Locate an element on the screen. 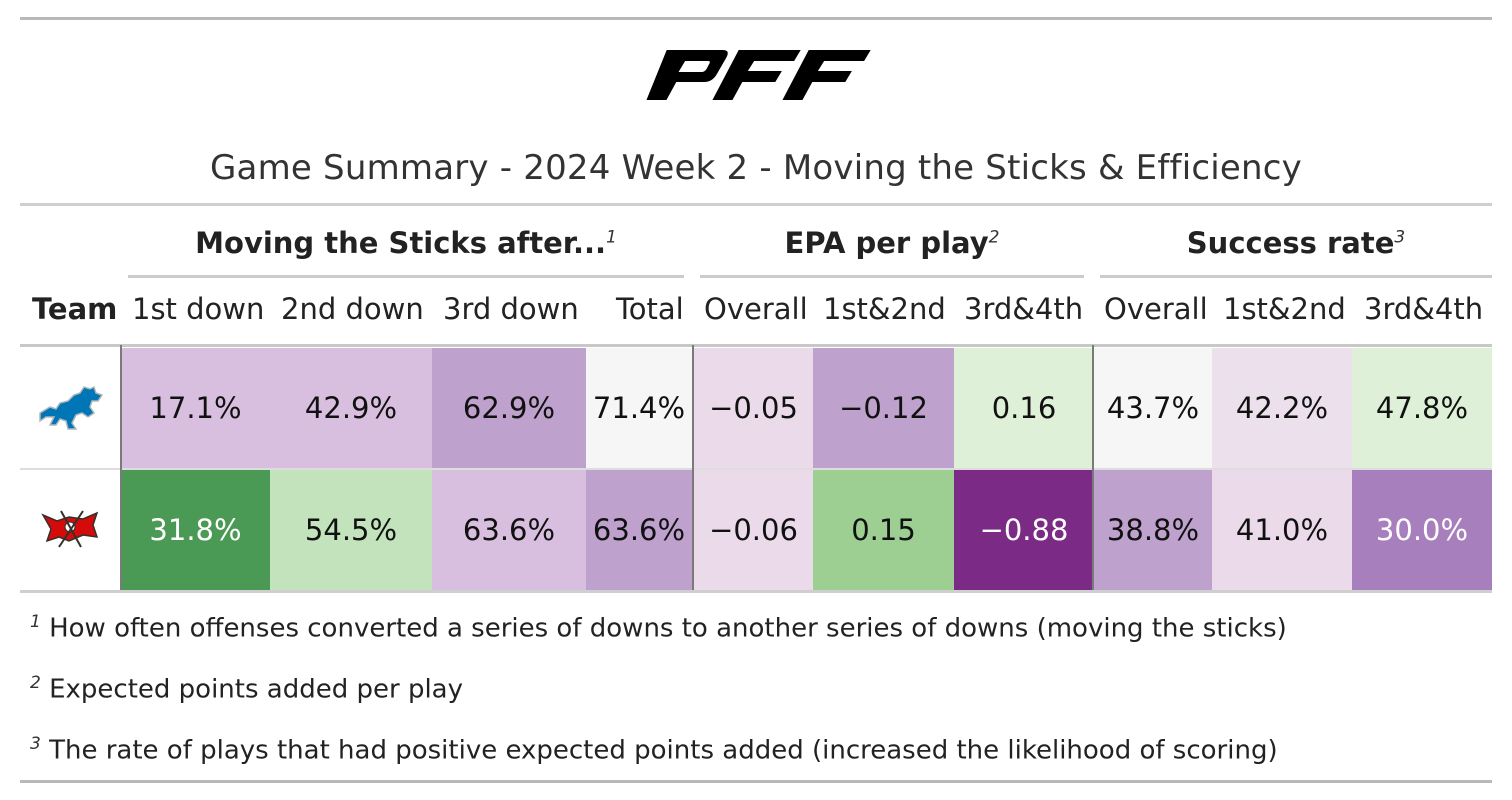 Image resolution: width=1512 pixels, height=800 pixels. table-cell: 30.0% is located at coordinates (1422, 530).